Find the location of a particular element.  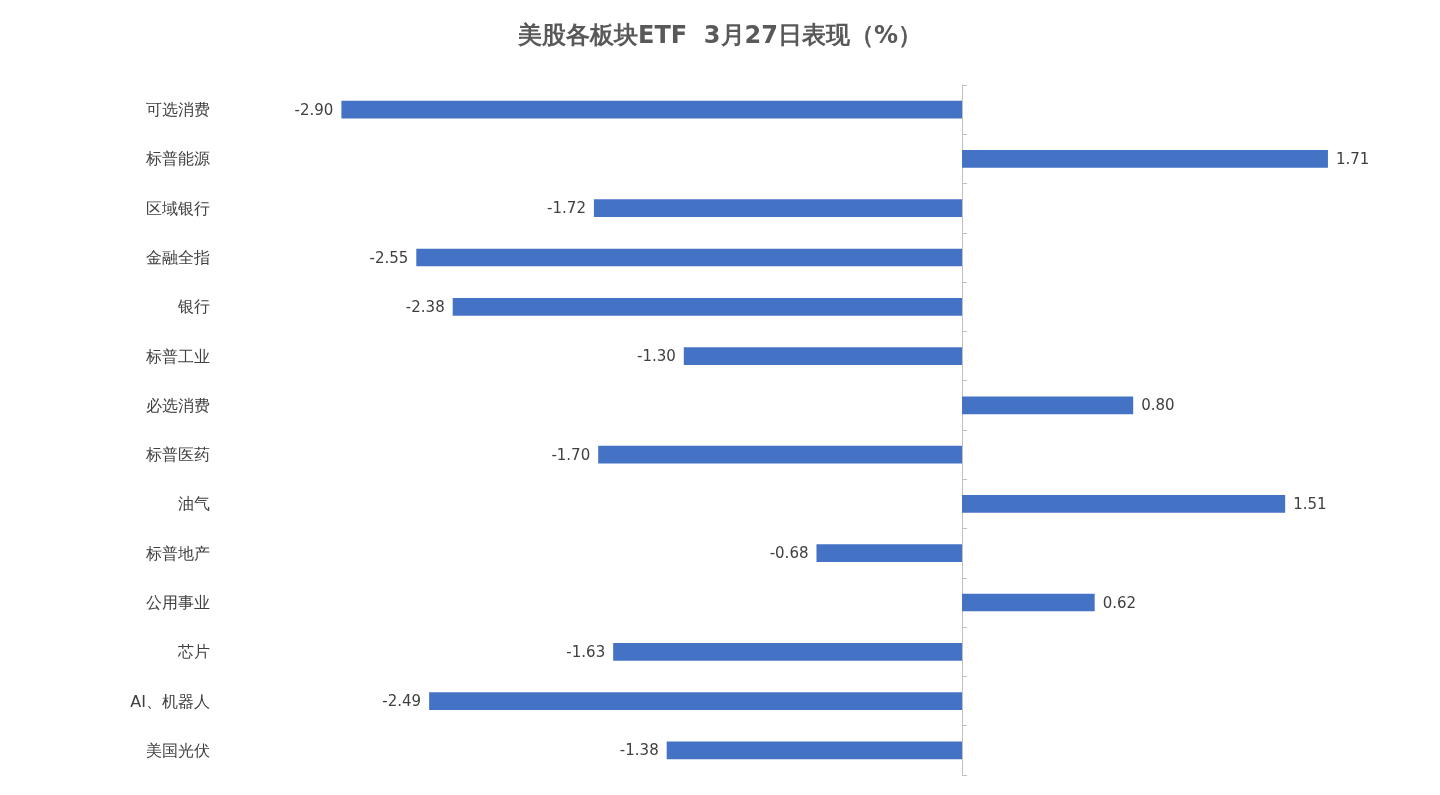

data-label: 1.71 is located at coordinates (1352, 158).